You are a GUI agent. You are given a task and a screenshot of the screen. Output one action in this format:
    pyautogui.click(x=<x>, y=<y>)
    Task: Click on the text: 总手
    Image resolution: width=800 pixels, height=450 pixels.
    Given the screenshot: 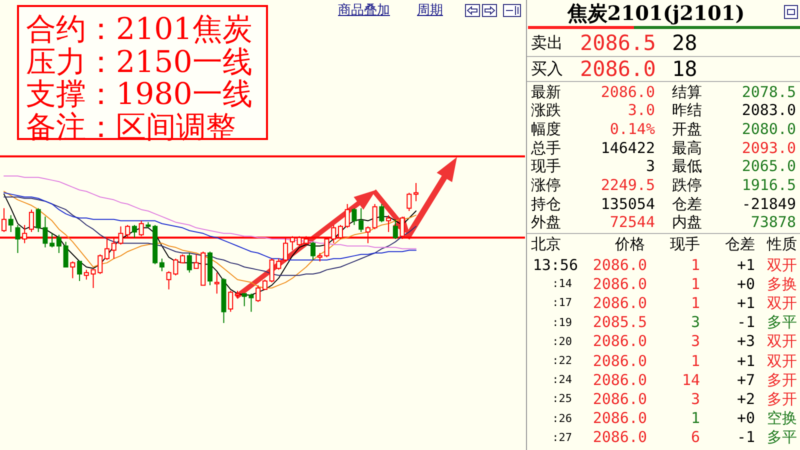 What is the action you would take?
    pyautogui.click(x=546, y=148)
    